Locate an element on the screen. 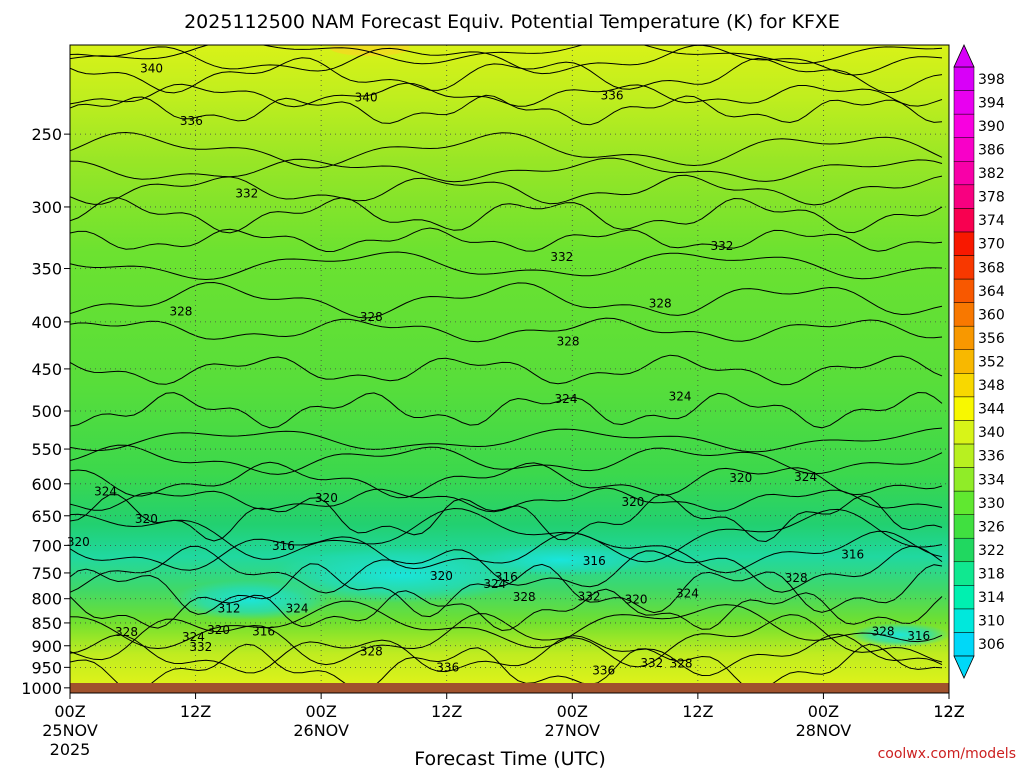 This screenshot has height=768, width=1024. colorbar-label: 314 is located at coordinates (991, 598).